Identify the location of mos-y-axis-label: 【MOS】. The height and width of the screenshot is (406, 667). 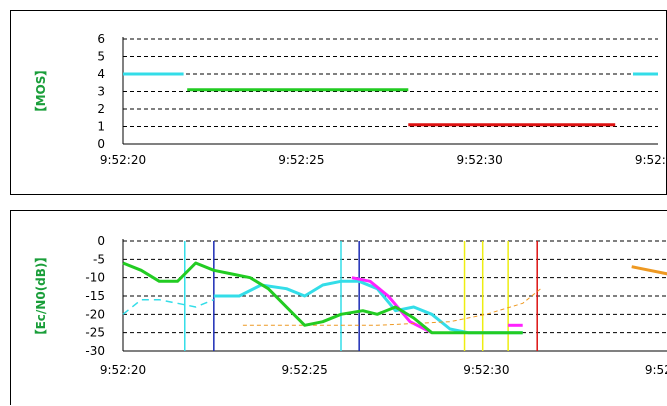
(40, 91).